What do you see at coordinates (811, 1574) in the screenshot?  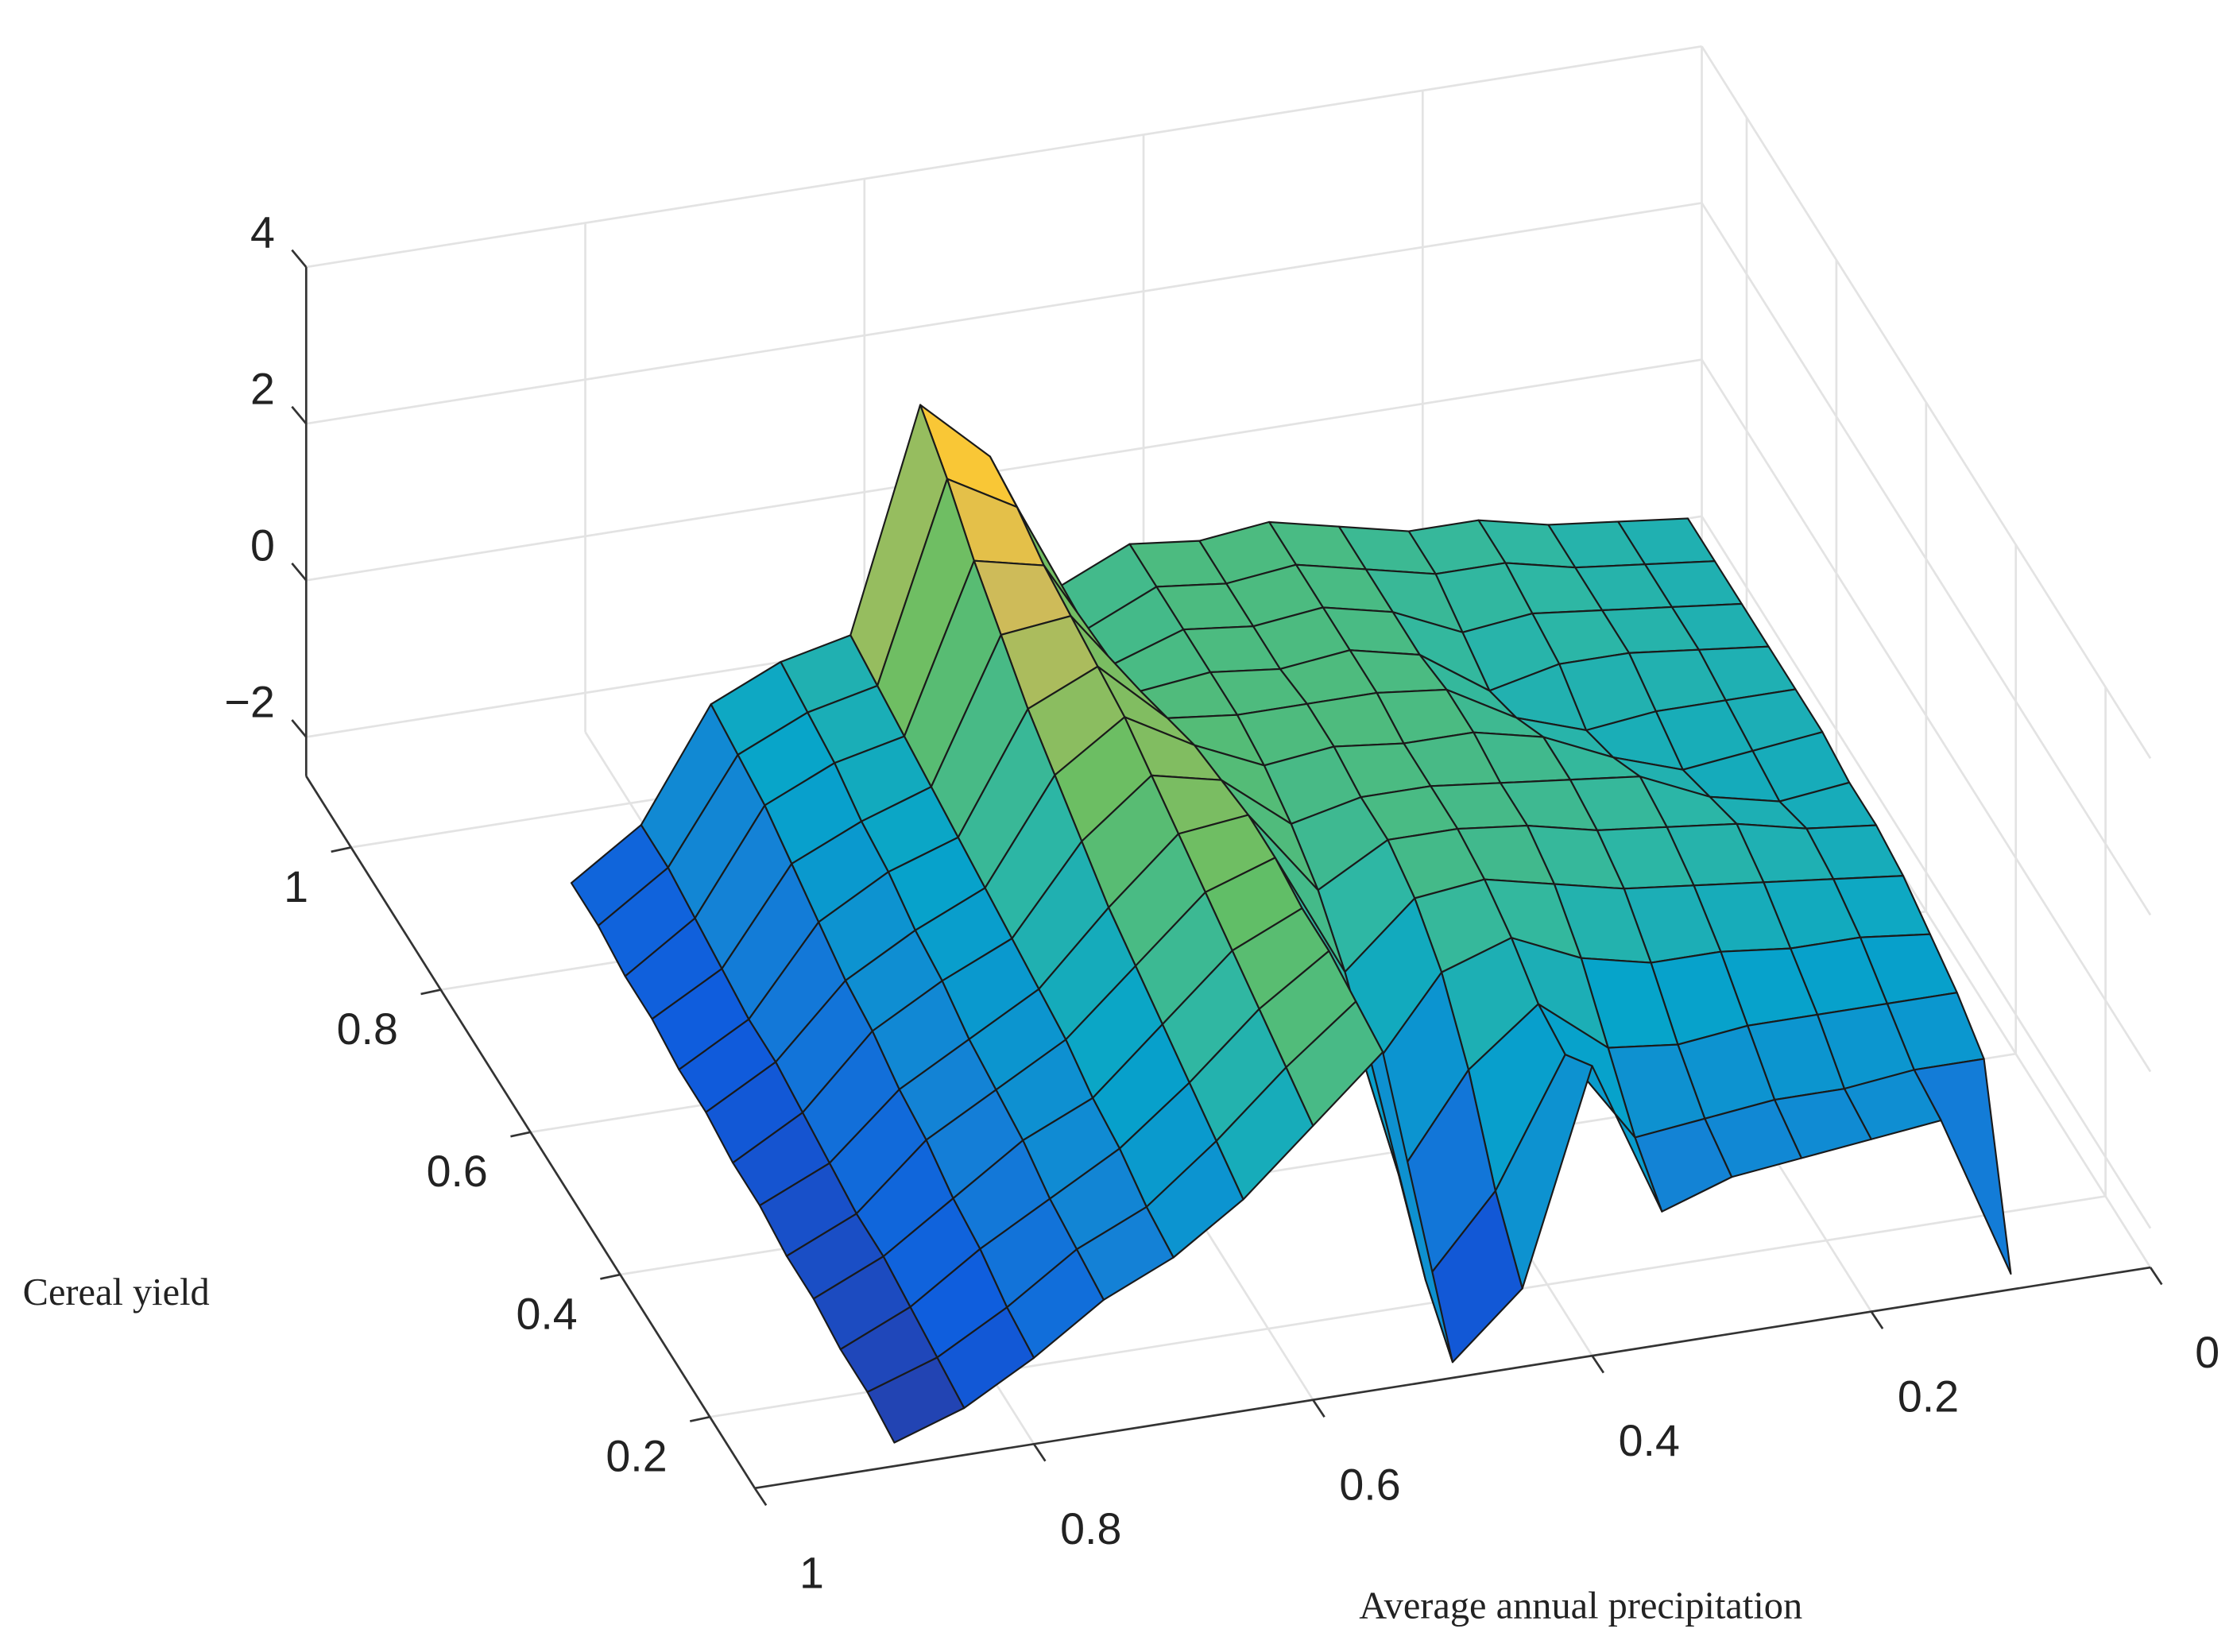 I see `x-tick-label: 1` at bounding box center [811, 1574].